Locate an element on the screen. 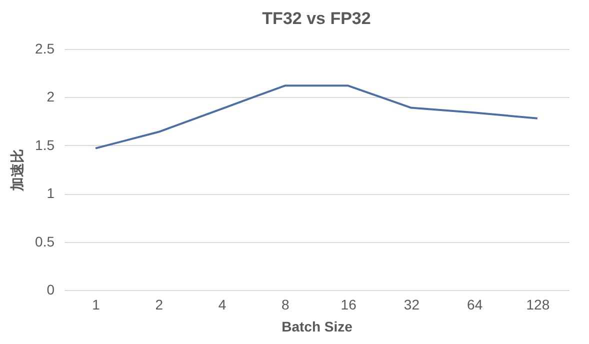 The image size is (589, 344). x-axis-title: Batch Size is located at coordinates (317, 326).